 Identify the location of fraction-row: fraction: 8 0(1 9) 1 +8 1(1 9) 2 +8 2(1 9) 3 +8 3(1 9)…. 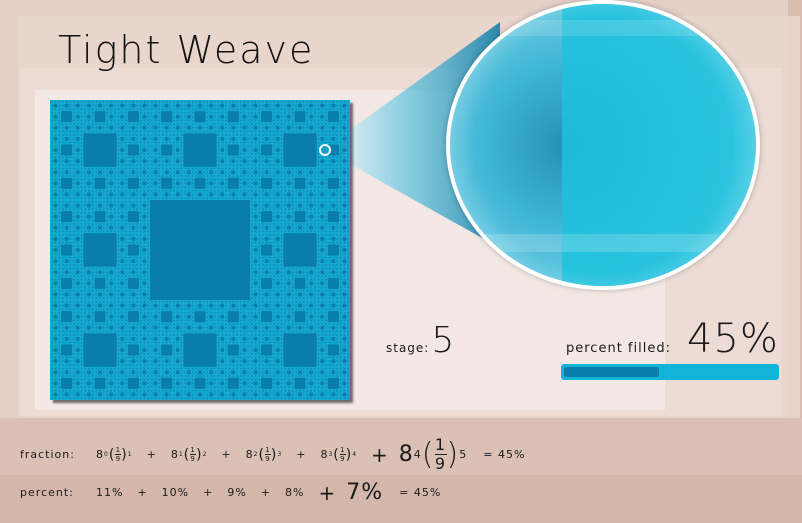
(272, 454).